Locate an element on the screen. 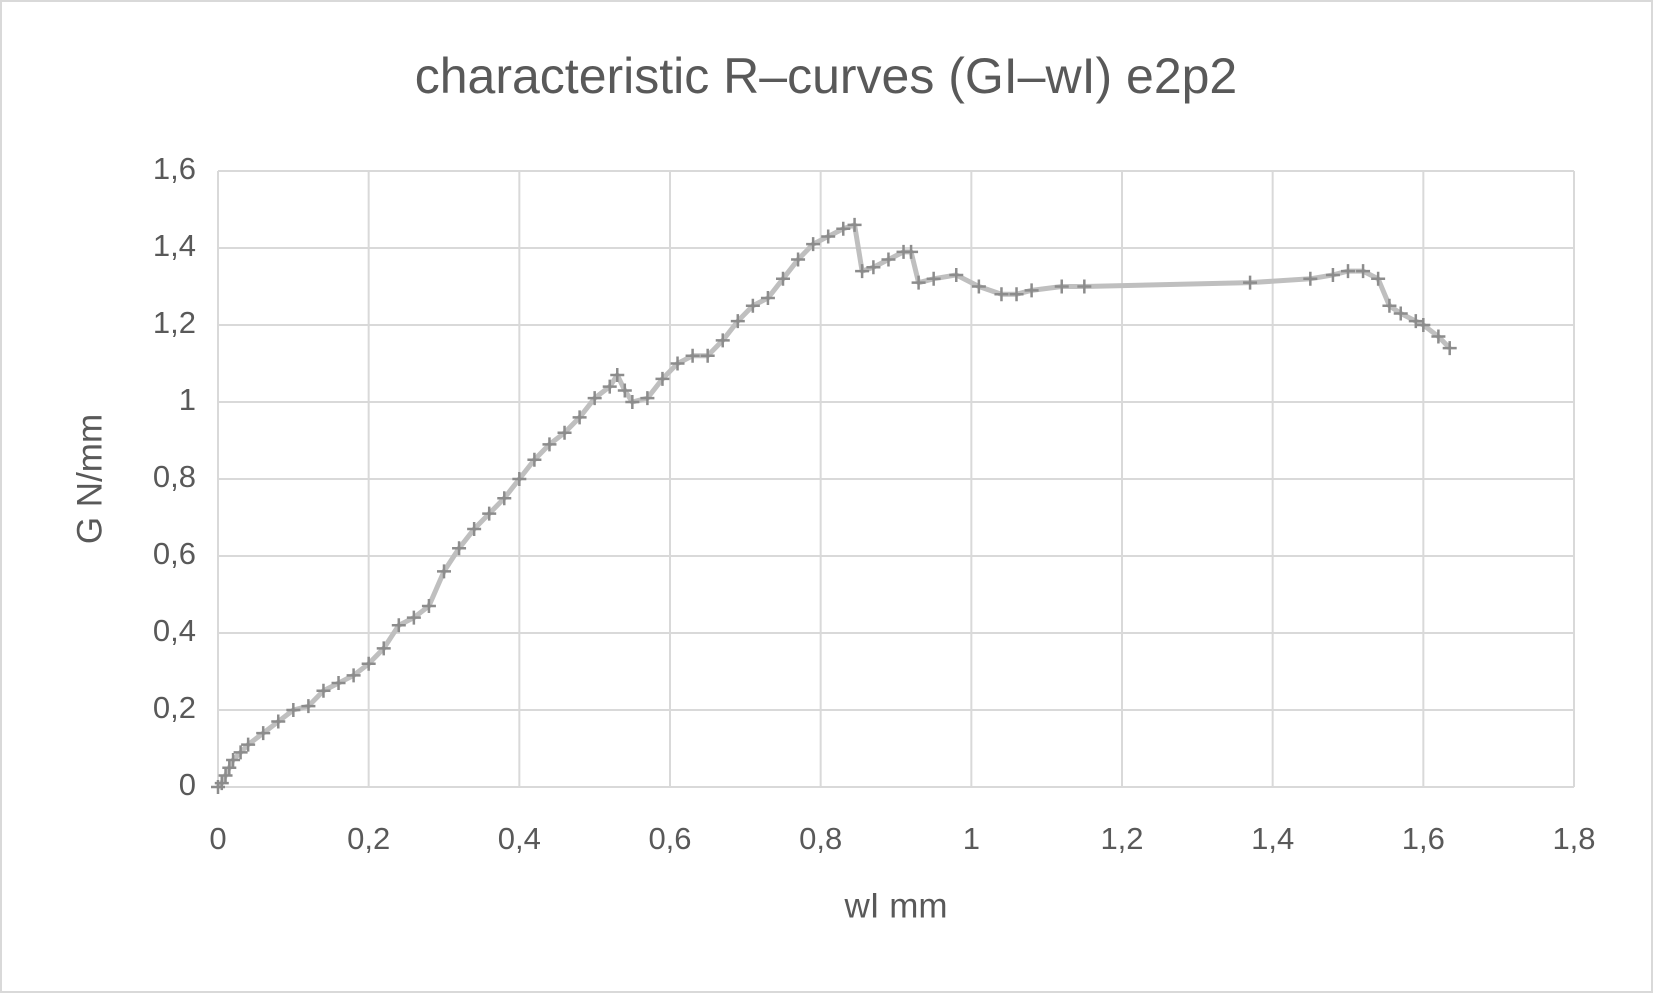  chart-title: characteristic R–curves (GI–wI) e2p2 is located at coordinates (826, 76).